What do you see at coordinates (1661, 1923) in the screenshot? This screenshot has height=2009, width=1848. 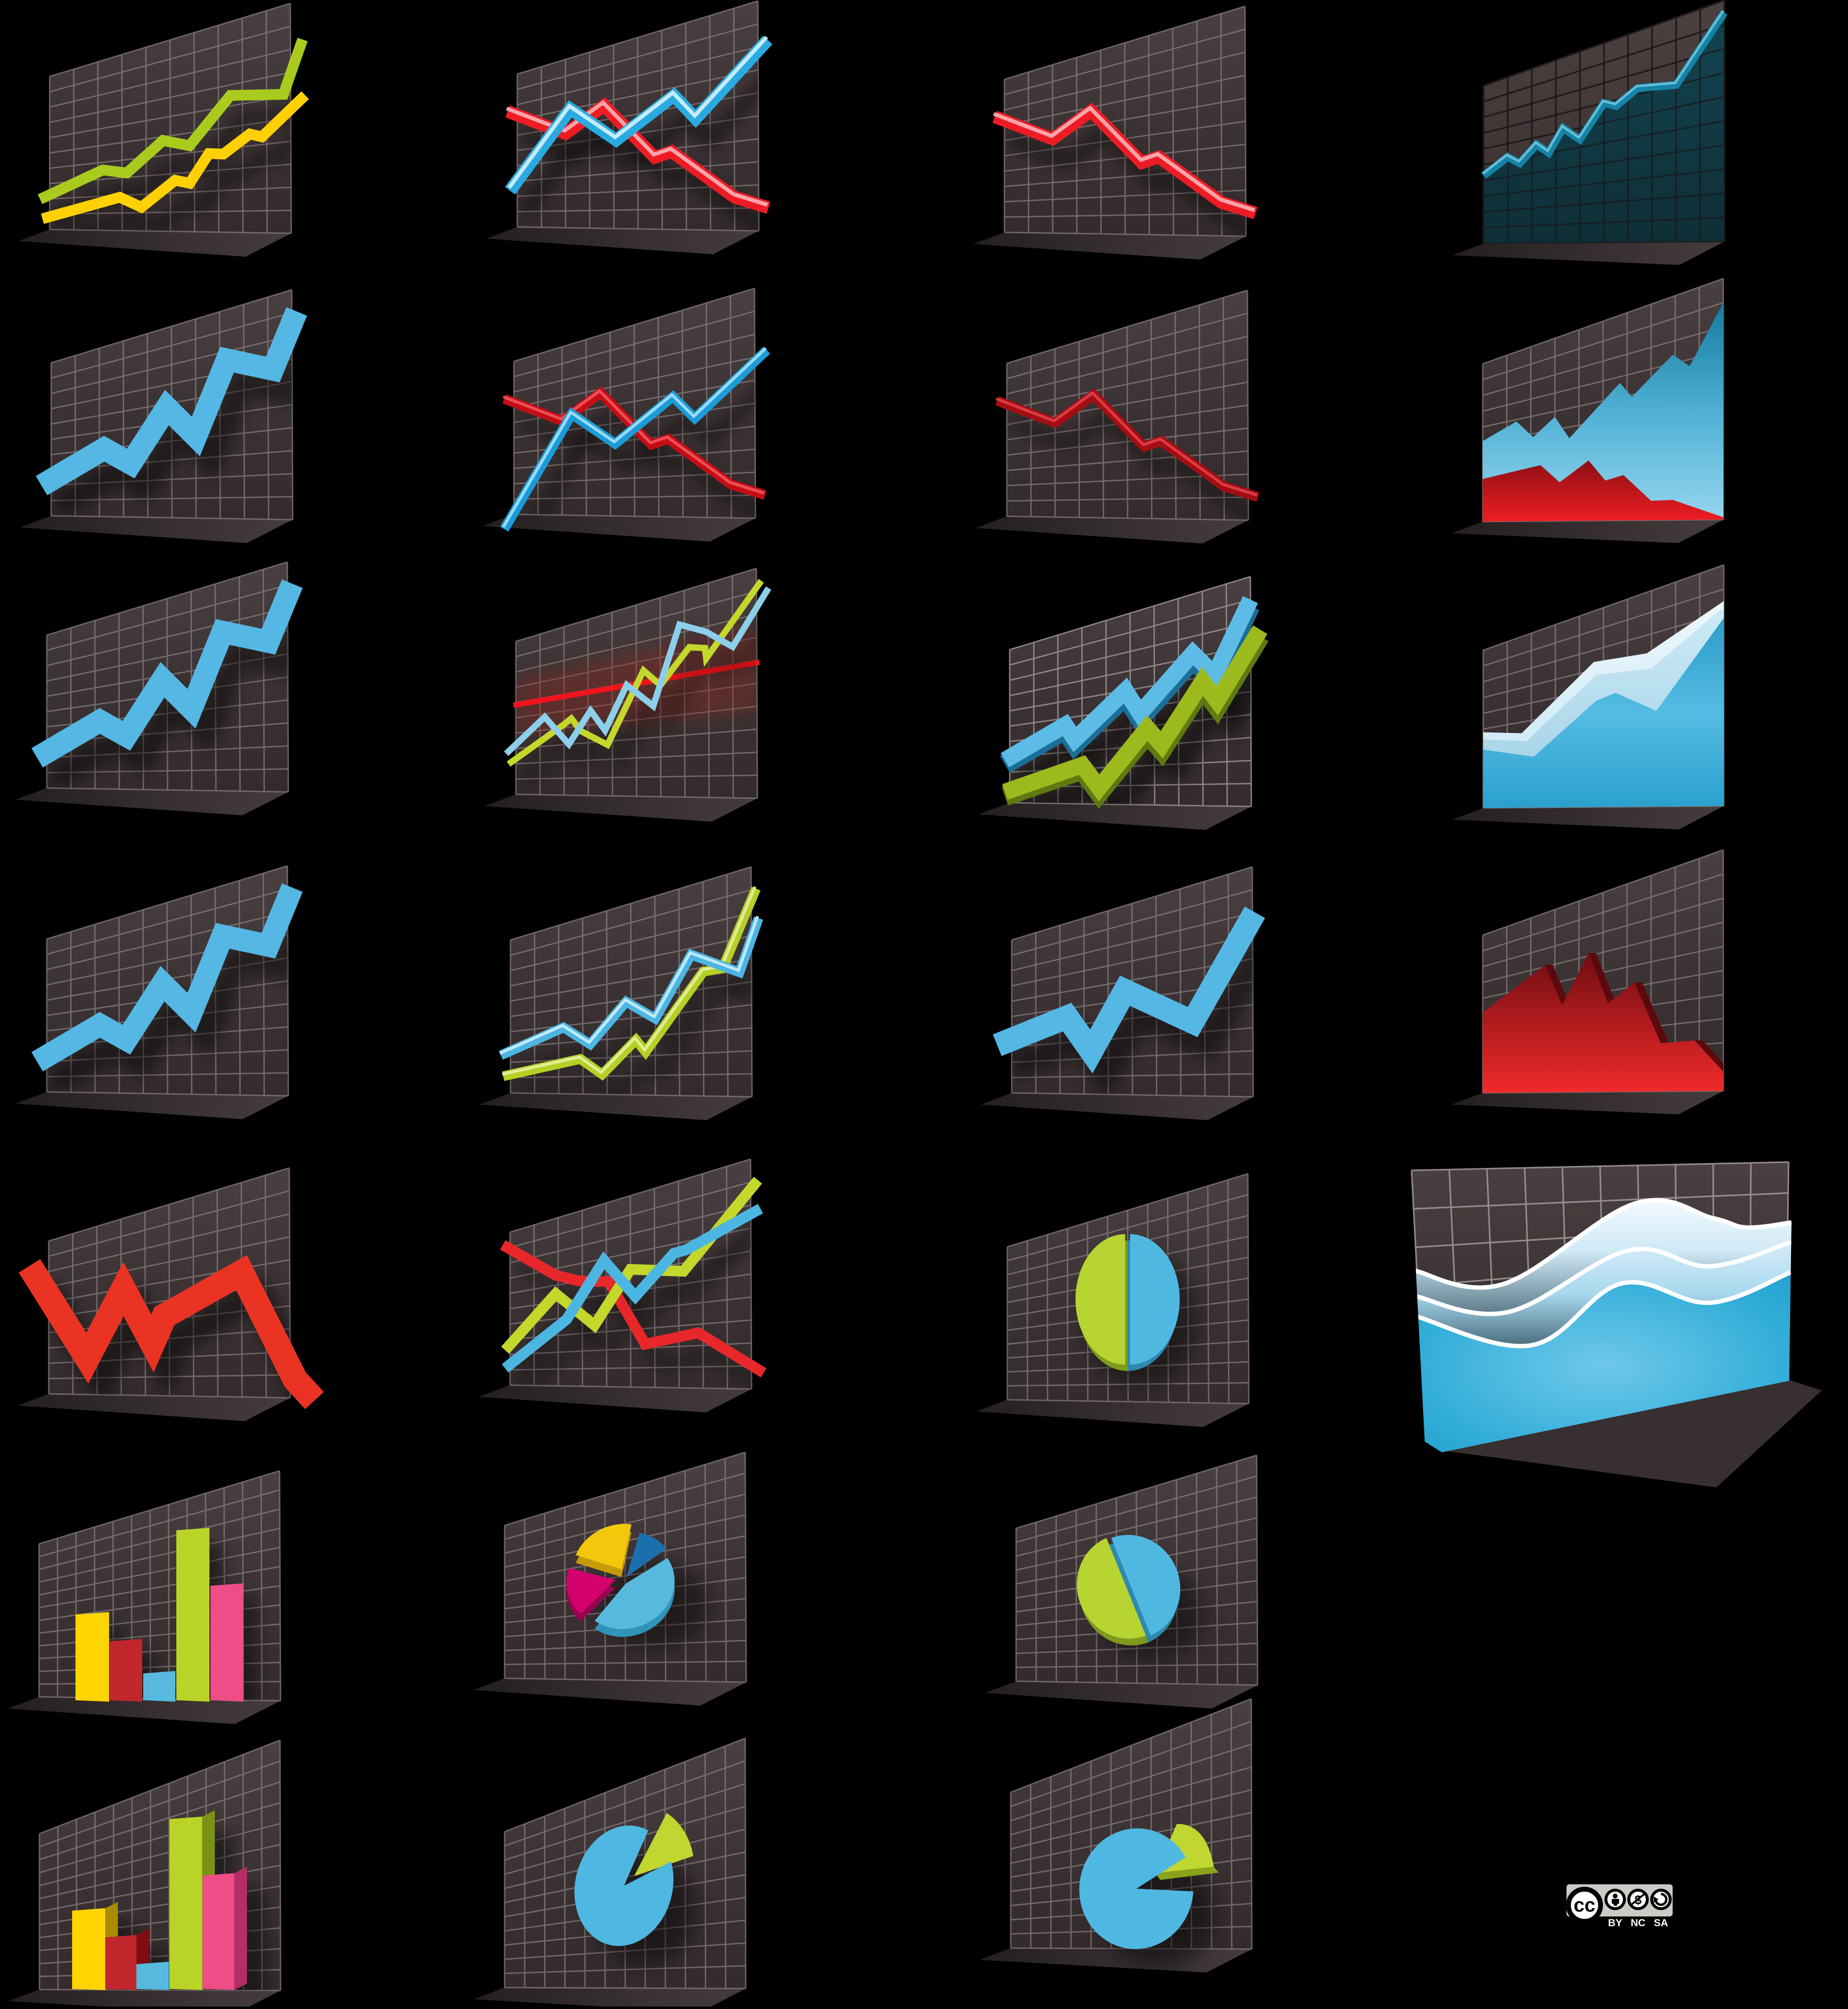 I see `svg-text: SA` at bounding box center [1661, 1923].